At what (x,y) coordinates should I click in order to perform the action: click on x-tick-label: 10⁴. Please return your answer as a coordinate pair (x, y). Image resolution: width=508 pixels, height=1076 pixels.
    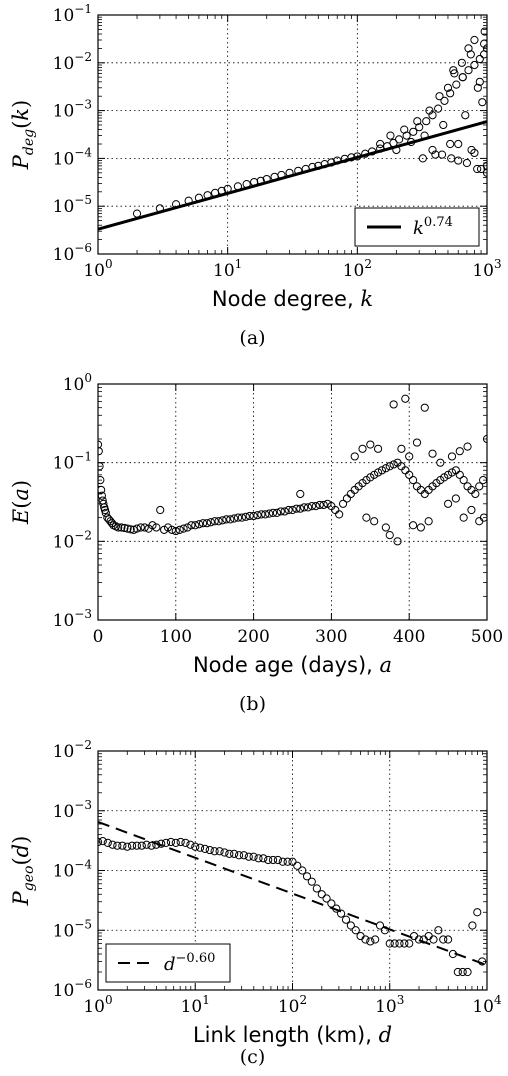
    Looking at the image, I should click on (487, 1005).